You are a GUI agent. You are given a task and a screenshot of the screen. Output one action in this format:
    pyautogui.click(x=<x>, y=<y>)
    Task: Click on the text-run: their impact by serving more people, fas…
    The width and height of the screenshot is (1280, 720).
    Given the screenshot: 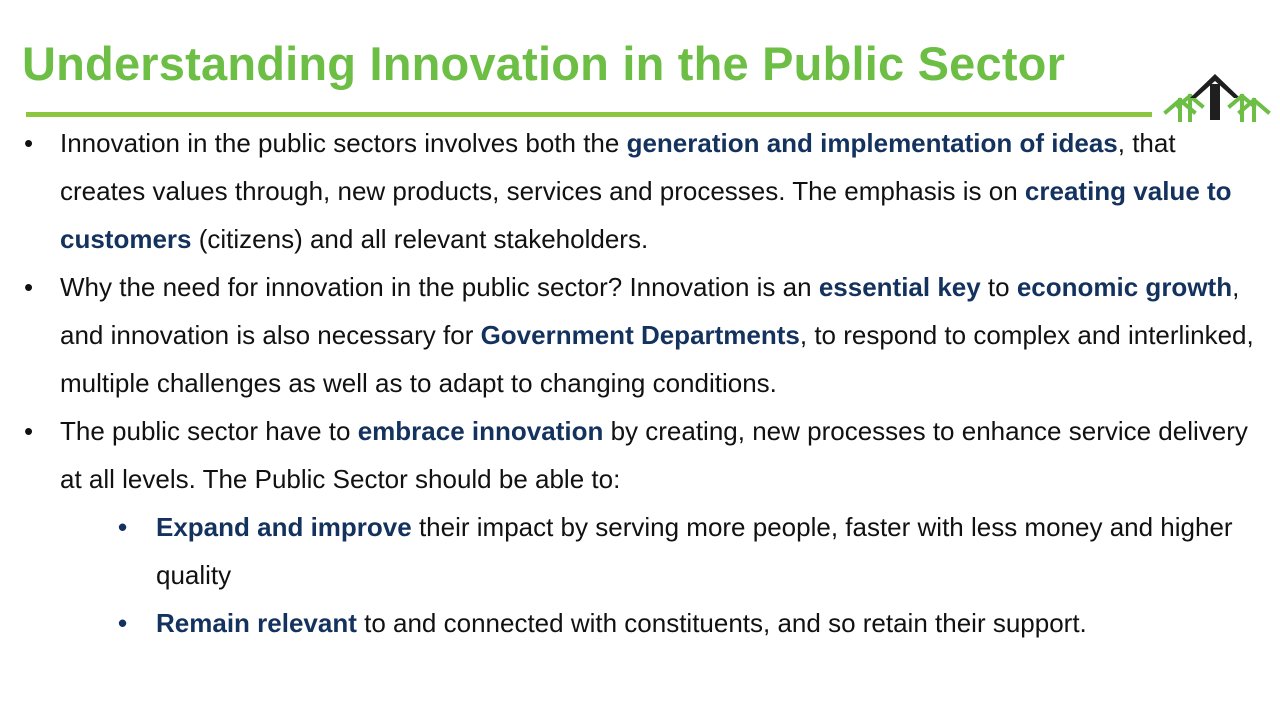 What is the action you would take?
    pyautogui.click(x=694, y=551)
    